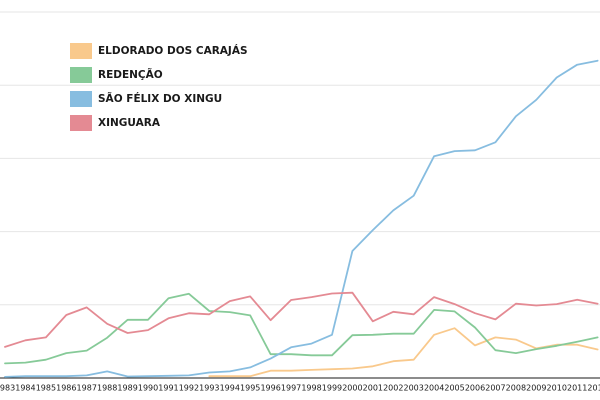 The width and height of the screenshot is (600, 400). Describe the element at coordinates (25, 388) in the screenshot. I see `x-tick-label: 1984` at that location.